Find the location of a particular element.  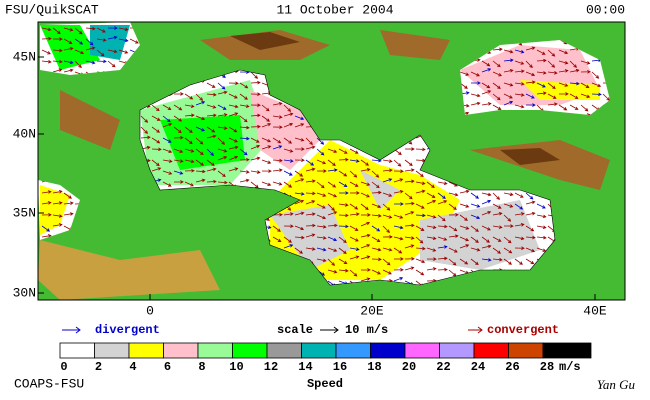

colorbar-tick-label: 10 is located at coordinates (236, 367).